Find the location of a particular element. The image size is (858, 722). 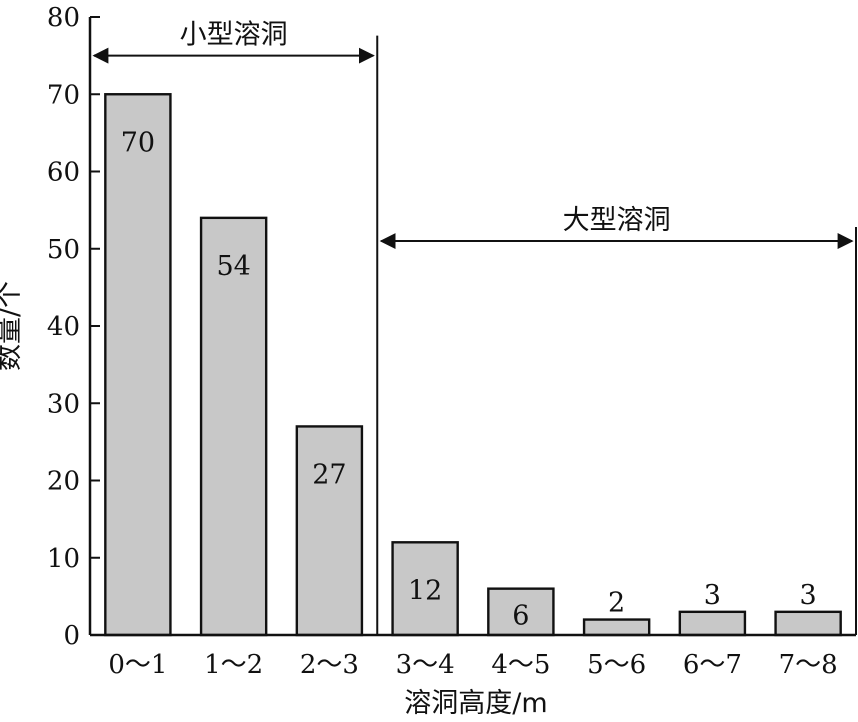

data-label: 12 is located at coordinates (425, 590).